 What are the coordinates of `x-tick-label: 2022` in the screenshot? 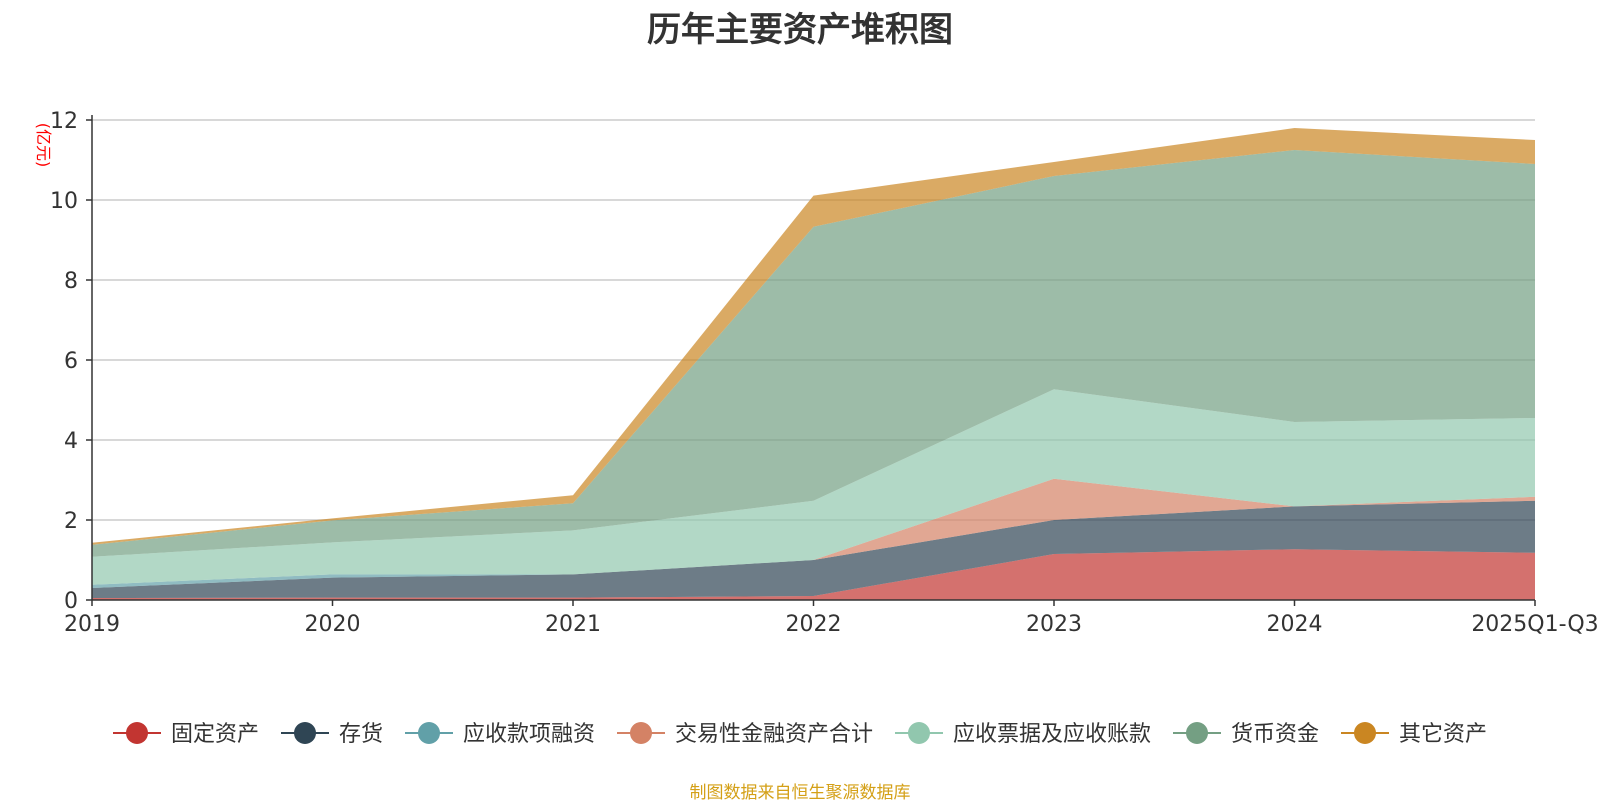 It's located at (814, 624).